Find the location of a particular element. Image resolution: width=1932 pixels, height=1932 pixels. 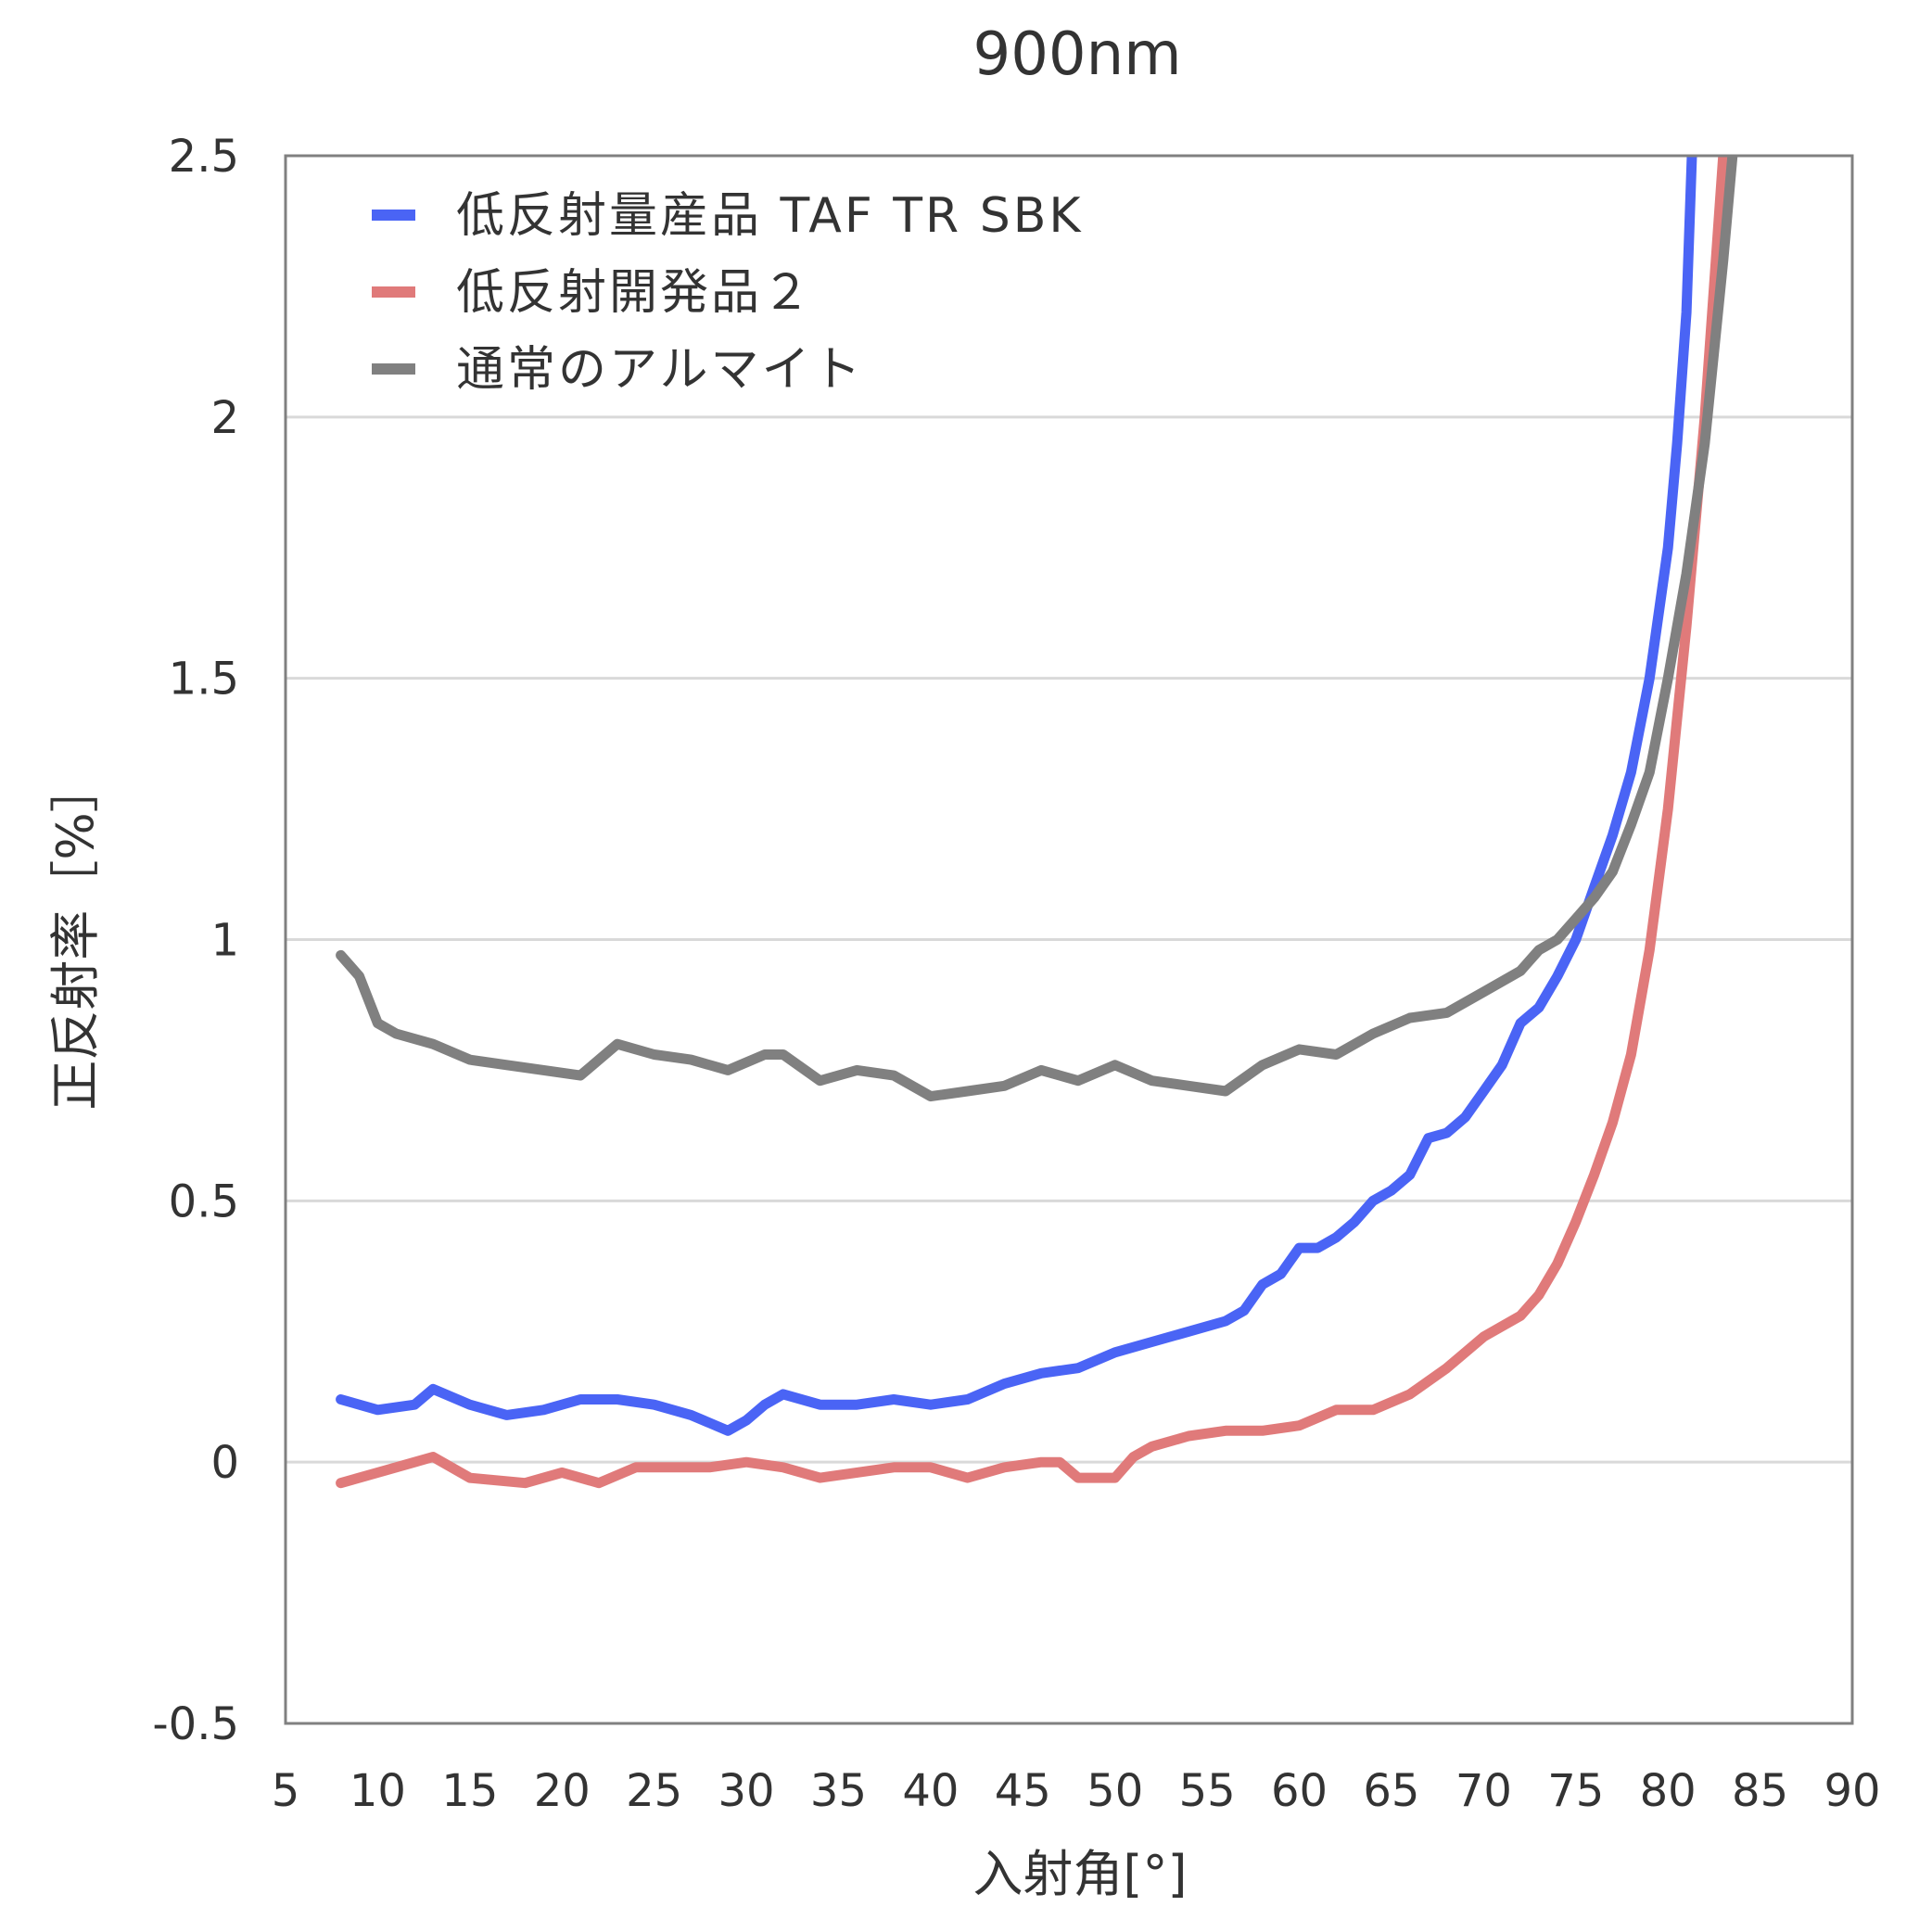

x-tick-label: 10 is located at coordinates (378, 1791).